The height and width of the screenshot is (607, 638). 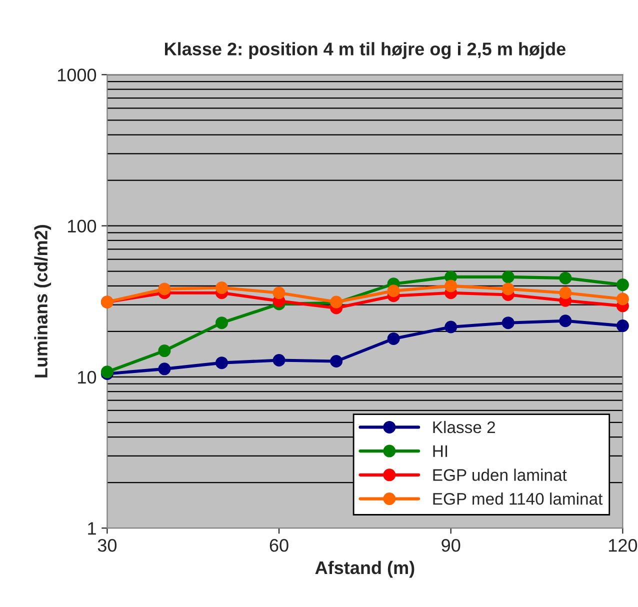 What do you see at coordinates (623, 545) in the screenshot?
I see `x-tick-label: 120` at bounding box center [623, 545].